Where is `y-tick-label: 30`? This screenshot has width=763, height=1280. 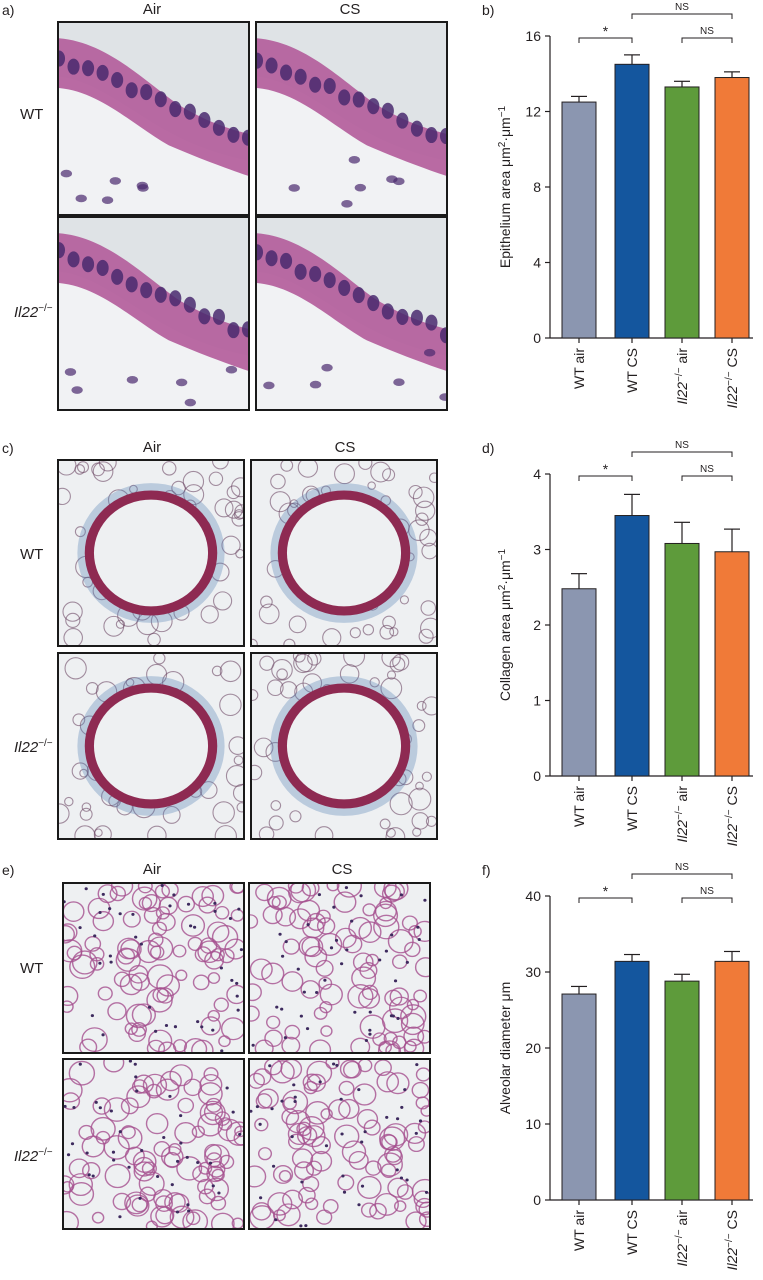 y-tick-label: 30 is located at coordinates (533, 972).